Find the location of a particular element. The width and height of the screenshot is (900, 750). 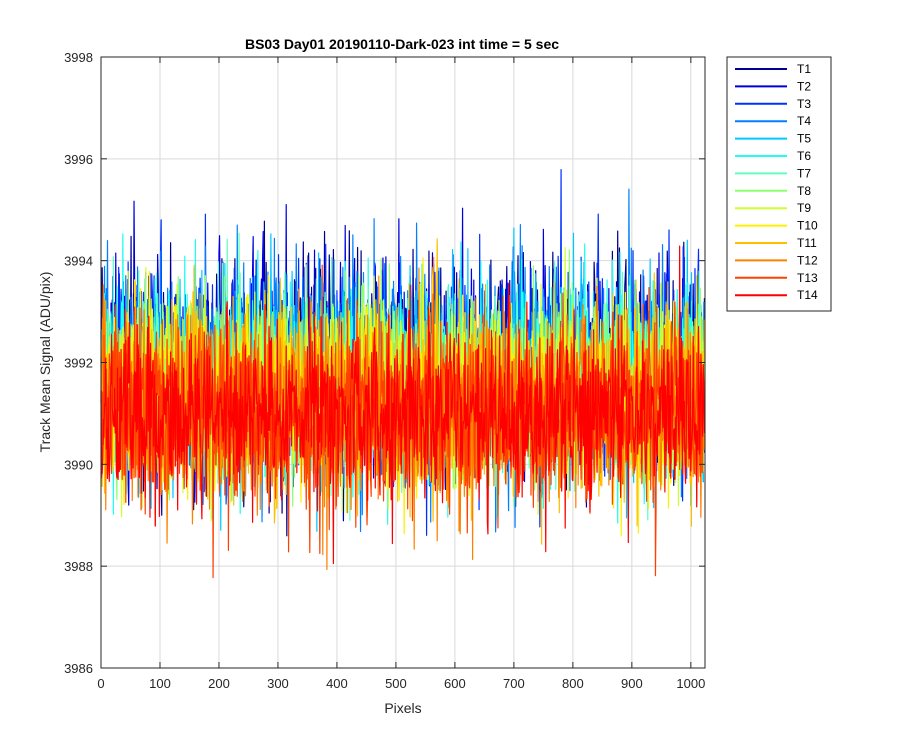

legend-label-t3: T3 is located at coordinates (804, 104).